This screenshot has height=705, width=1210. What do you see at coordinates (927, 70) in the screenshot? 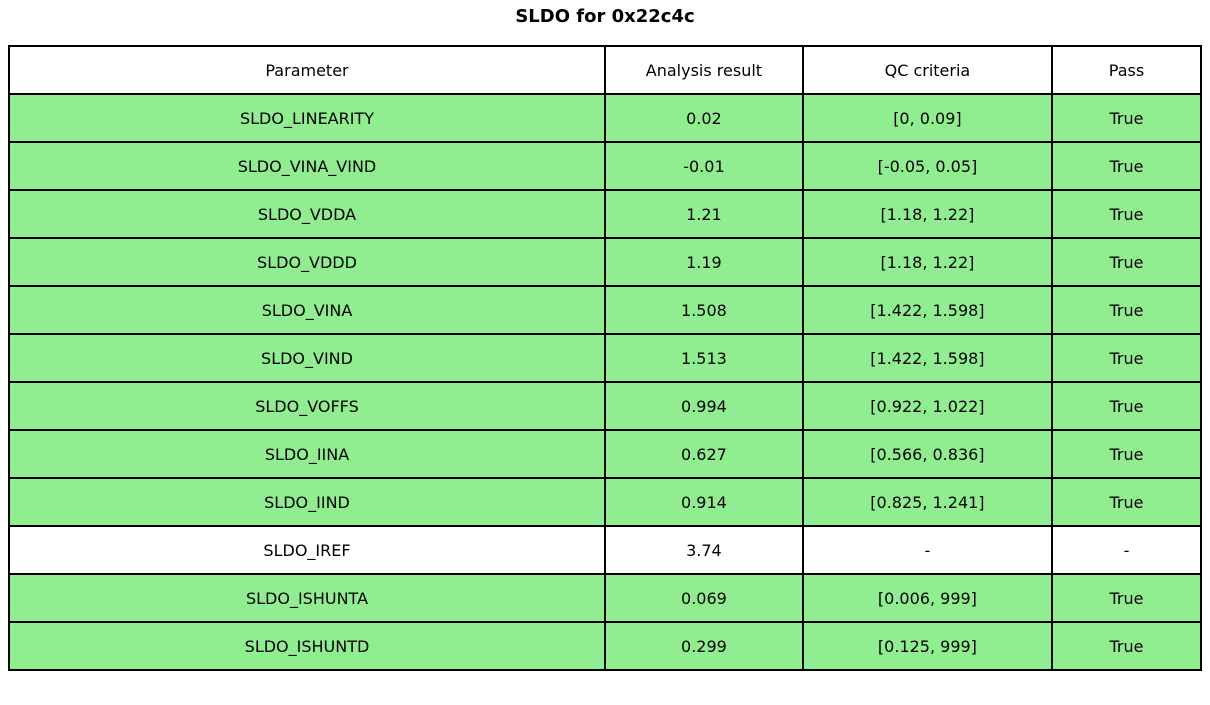
I see `column-header-qc-criteria: QC criteria` at bounding box center [927, 70].